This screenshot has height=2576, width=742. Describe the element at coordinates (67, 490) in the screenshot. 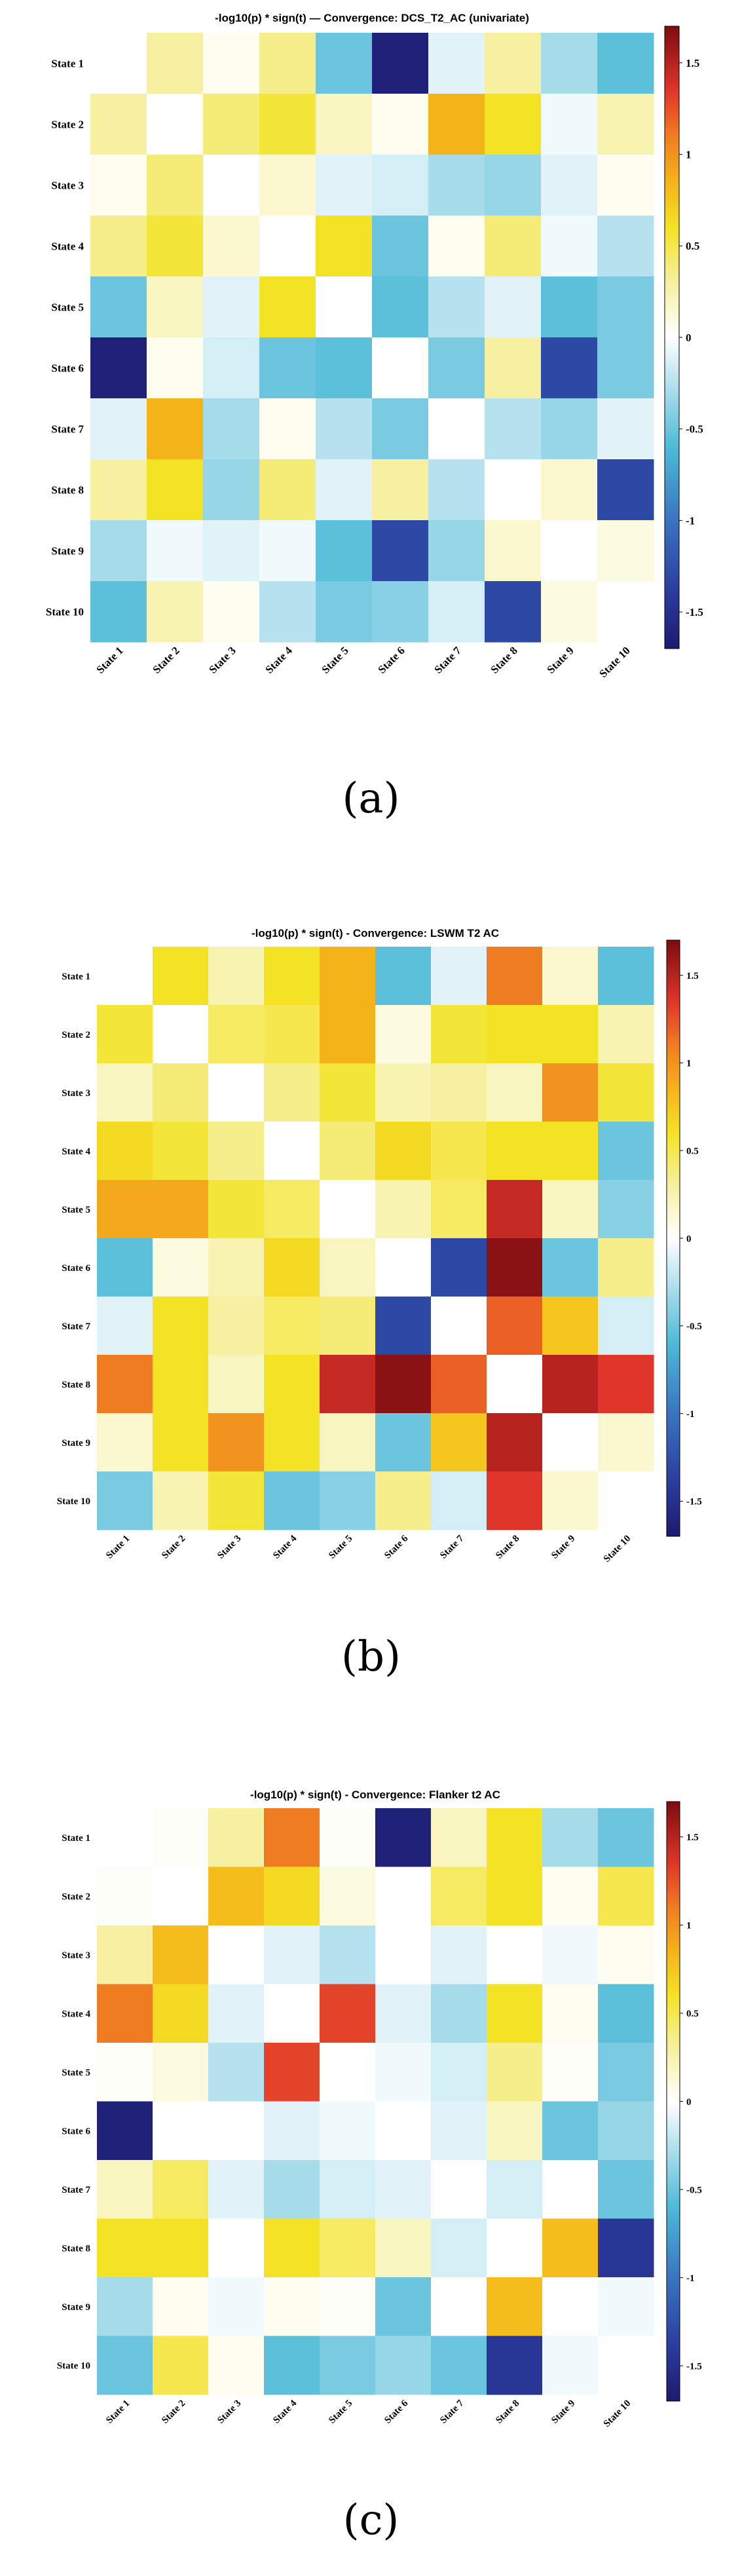

I see `y-tick-label: State 8` at that location.